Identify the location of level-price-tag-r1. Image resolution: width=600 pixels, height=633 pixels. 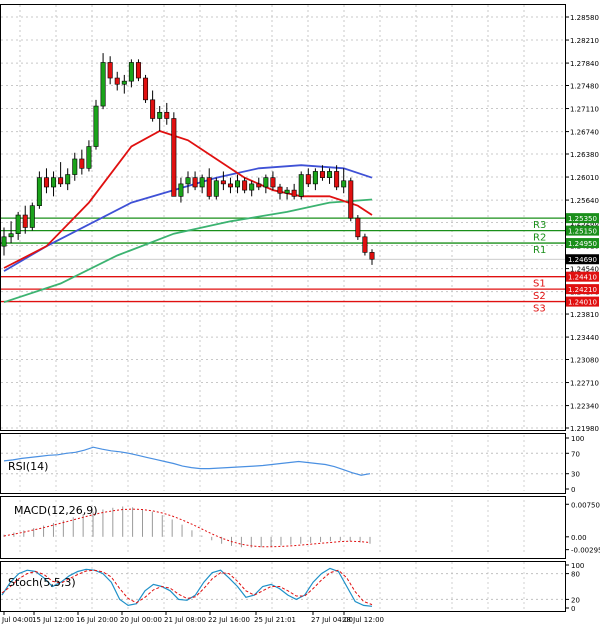
(582, 243).